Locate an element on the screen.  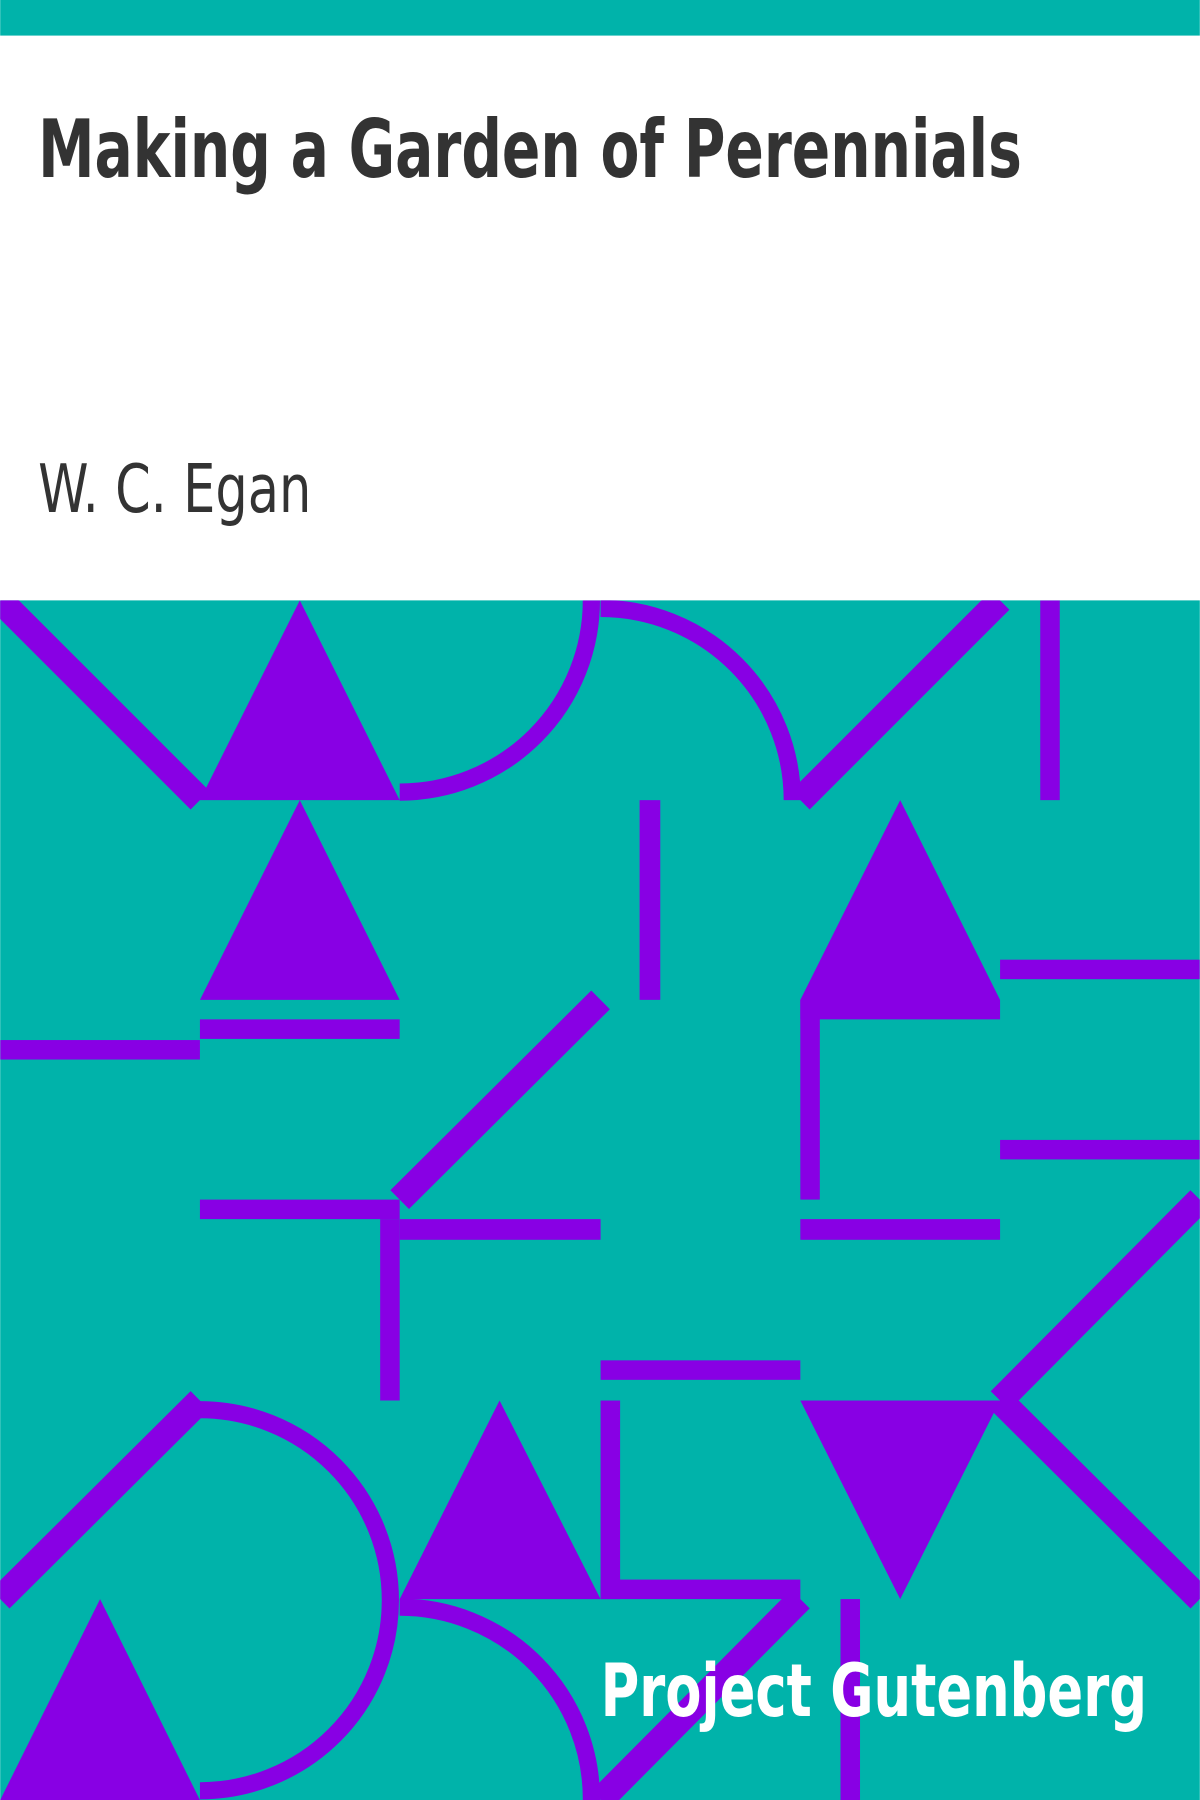
title: Making a Garden of Perennials is located at coordinates (530, 149).